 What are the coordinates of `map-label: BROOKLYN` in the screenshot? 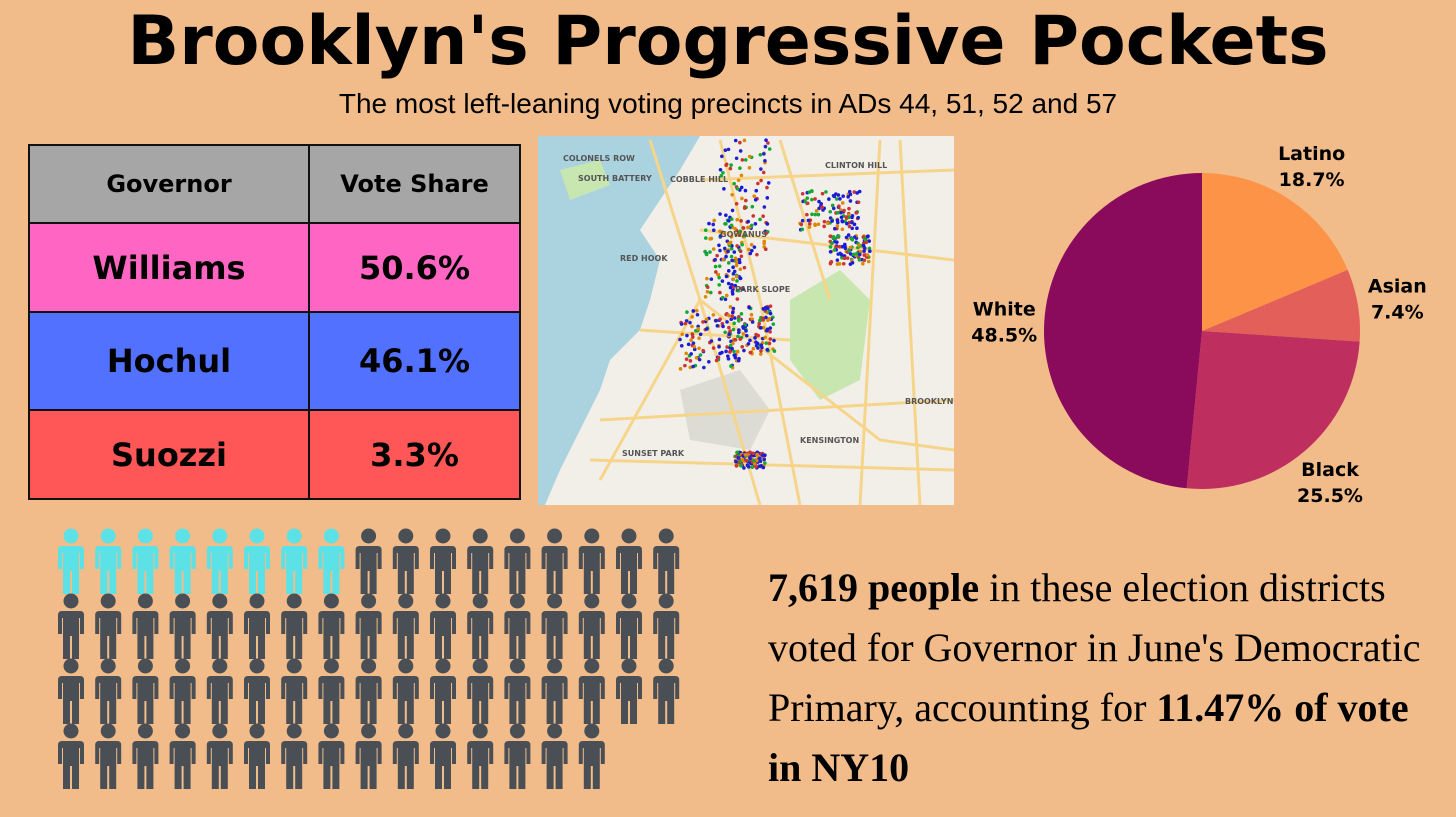 It's located at (929, 401).